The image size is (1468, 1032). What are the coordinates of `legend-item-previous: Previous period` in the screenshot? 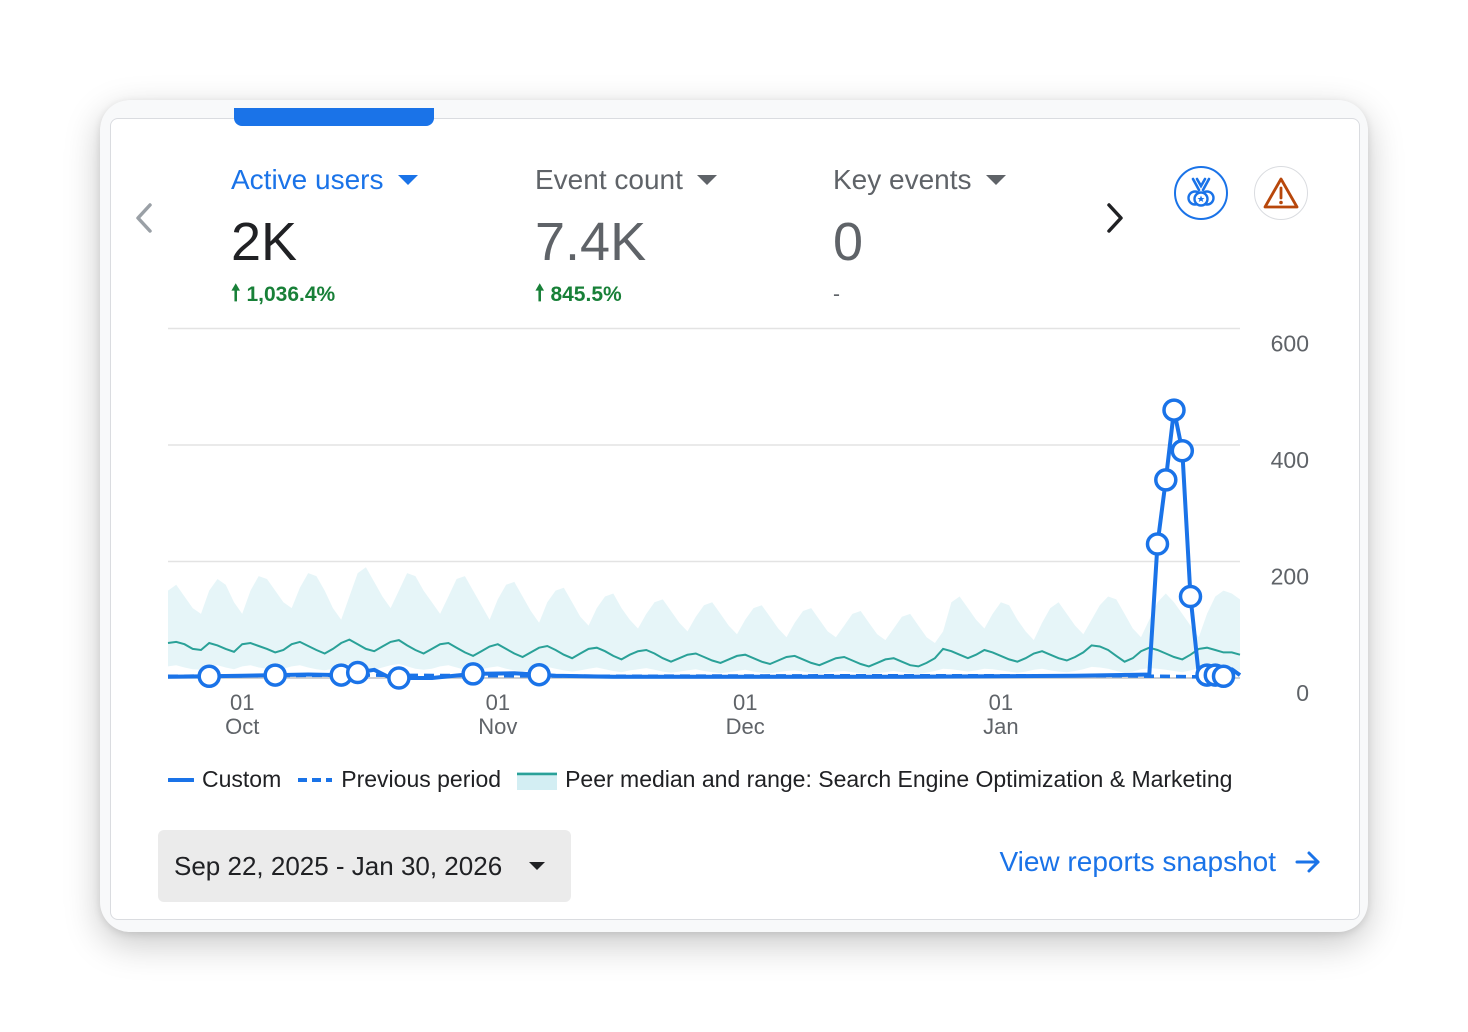 It's located at (399, 779).